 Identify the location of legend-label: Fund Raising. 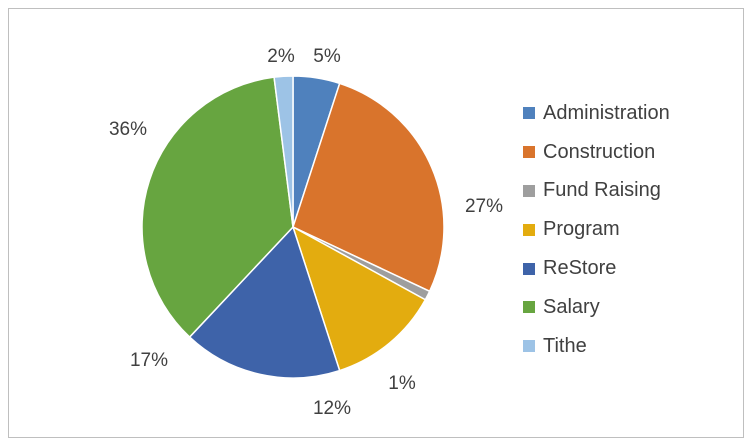
(602, 190).